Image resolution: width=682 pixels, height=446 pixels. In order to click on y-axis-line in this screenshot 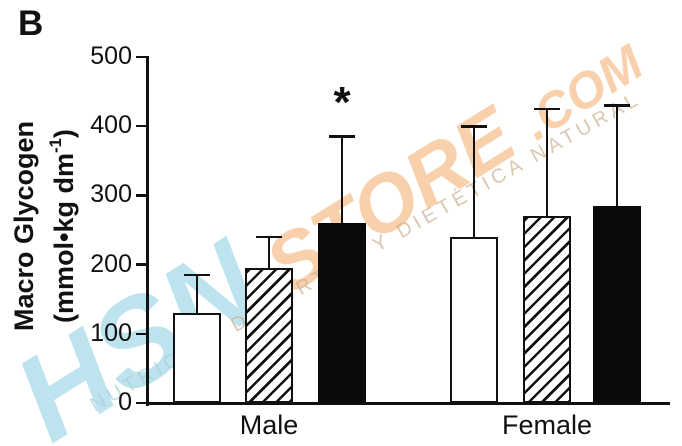, I will do `click(147, 231)`.